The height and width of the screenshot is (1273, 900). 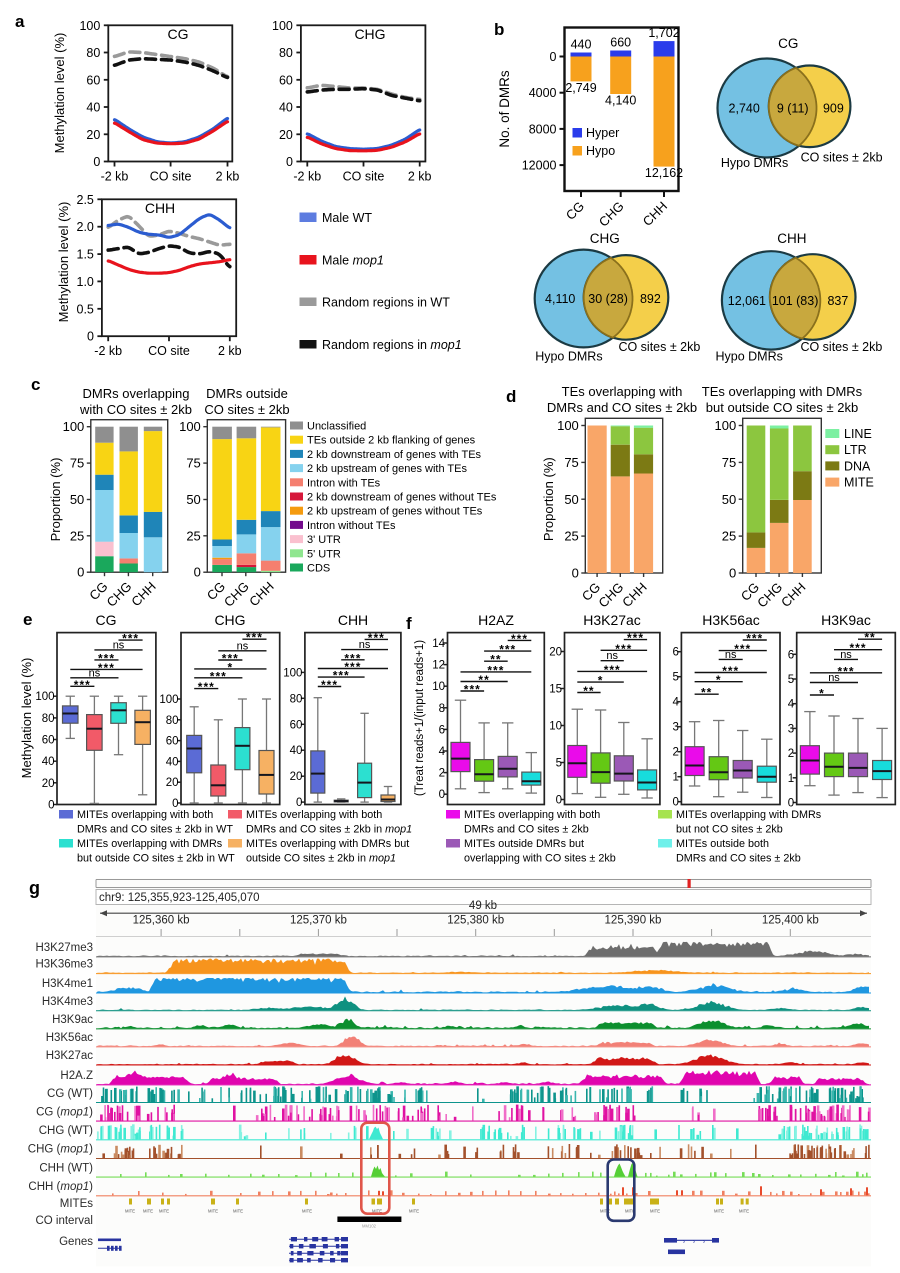 I want to click on svg-text: MITEs, so click(x=76, y=1204).